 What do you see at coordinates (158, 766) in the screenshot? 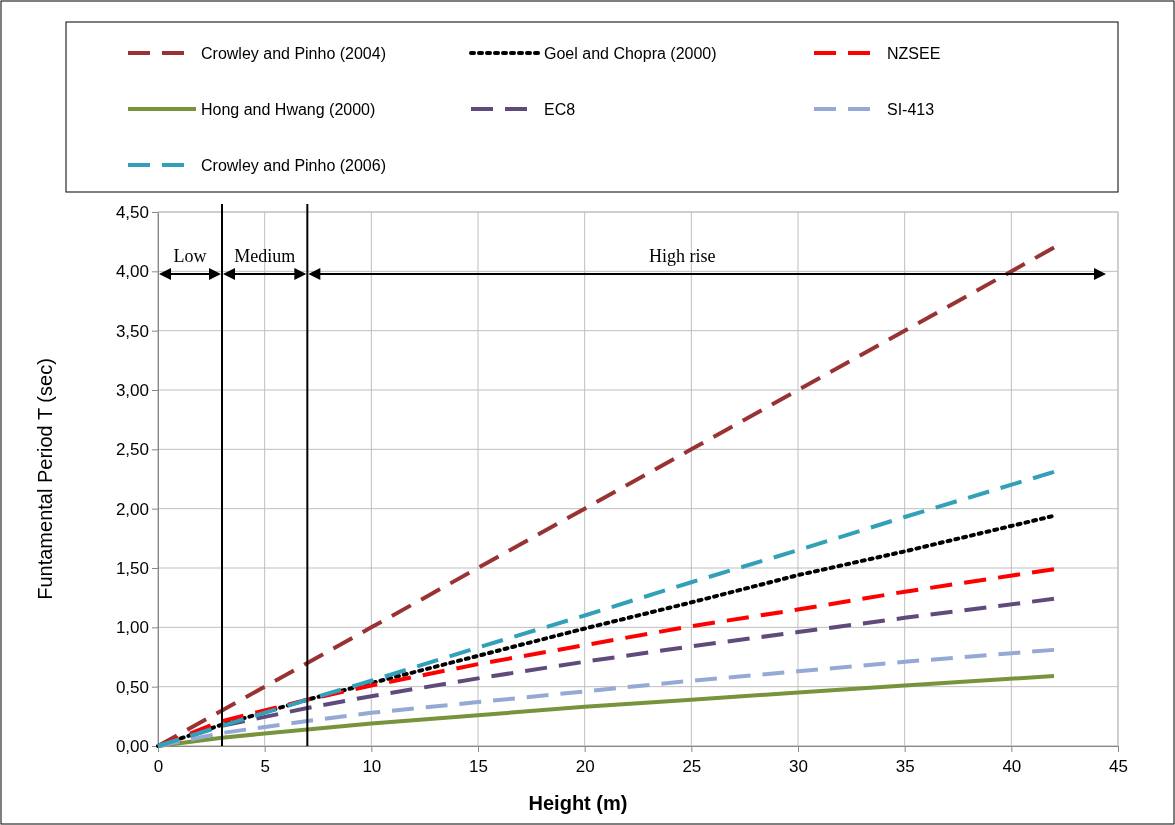
I see `x-tick-label: 0` at bounding box center [158, 766].